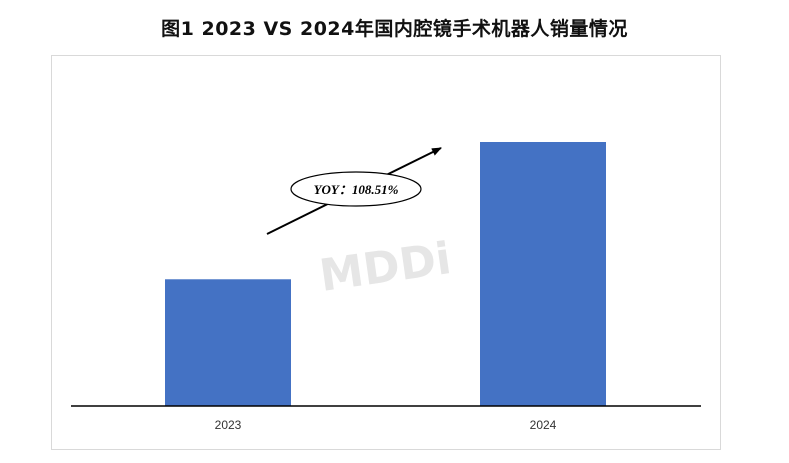  I want to click on chart-title: 图1 2023 VS 2024年国内腔镜手术机器人销量情况, so click(394, 29).